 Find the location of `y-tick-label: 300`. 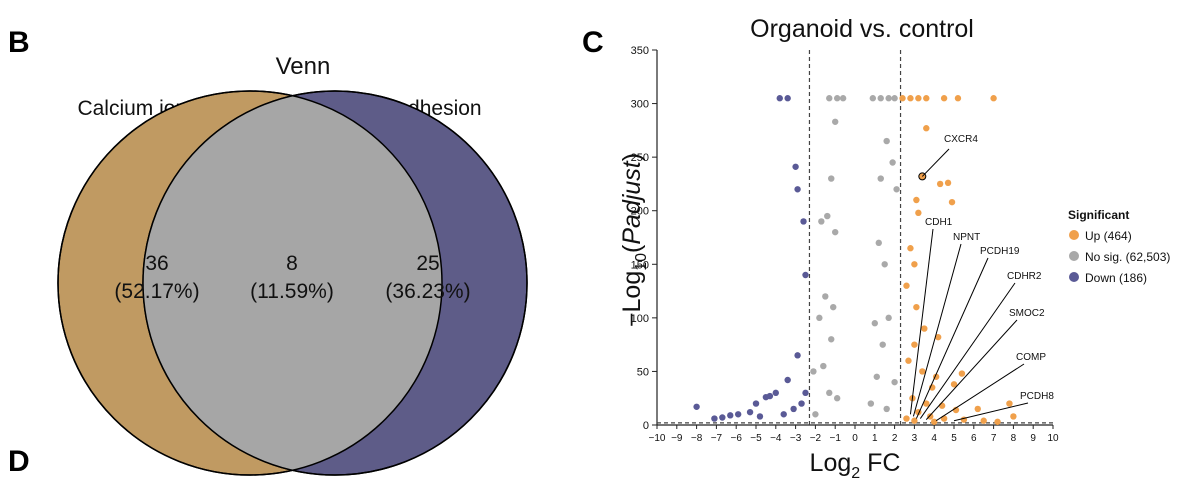

y-tick-label: 300 is located at coordinates (640, 105).